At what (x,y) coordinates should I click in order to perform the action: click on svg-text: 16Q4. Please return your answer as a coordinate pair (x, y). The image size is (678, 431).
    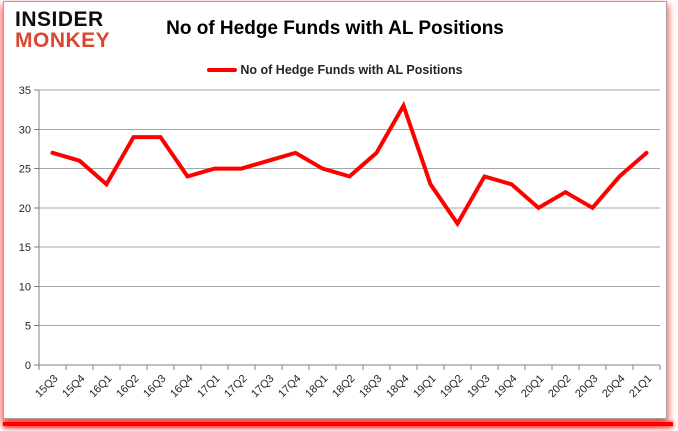
    Looking at the image, I should click on (182, 387).